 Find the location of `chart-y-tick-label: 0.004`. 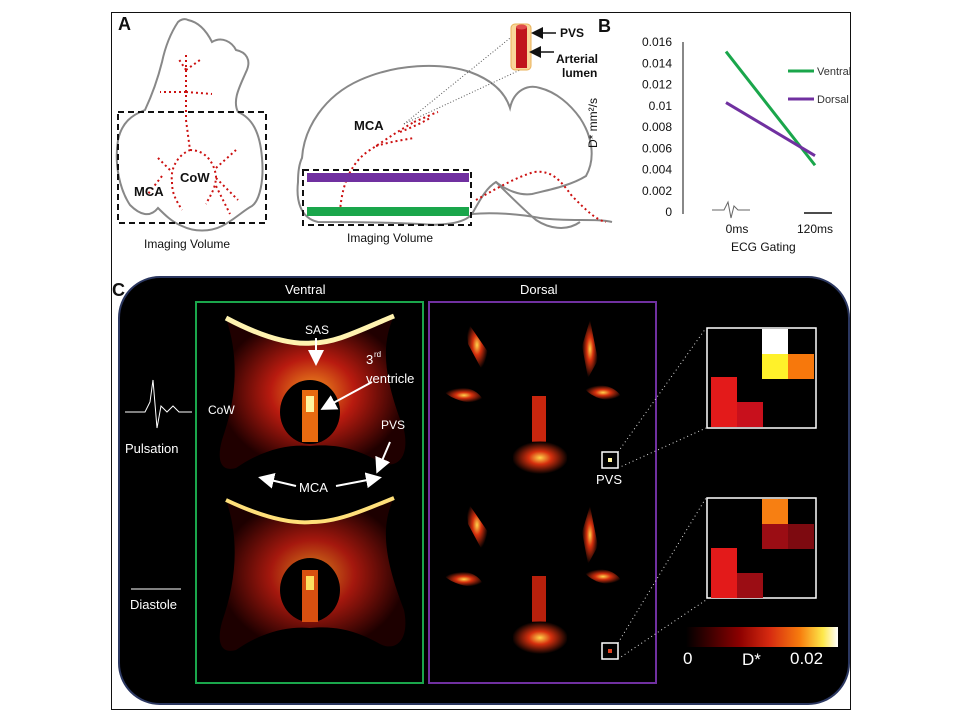

chart-y-tick-label: 0.004 is located at coordinates (657, 170).